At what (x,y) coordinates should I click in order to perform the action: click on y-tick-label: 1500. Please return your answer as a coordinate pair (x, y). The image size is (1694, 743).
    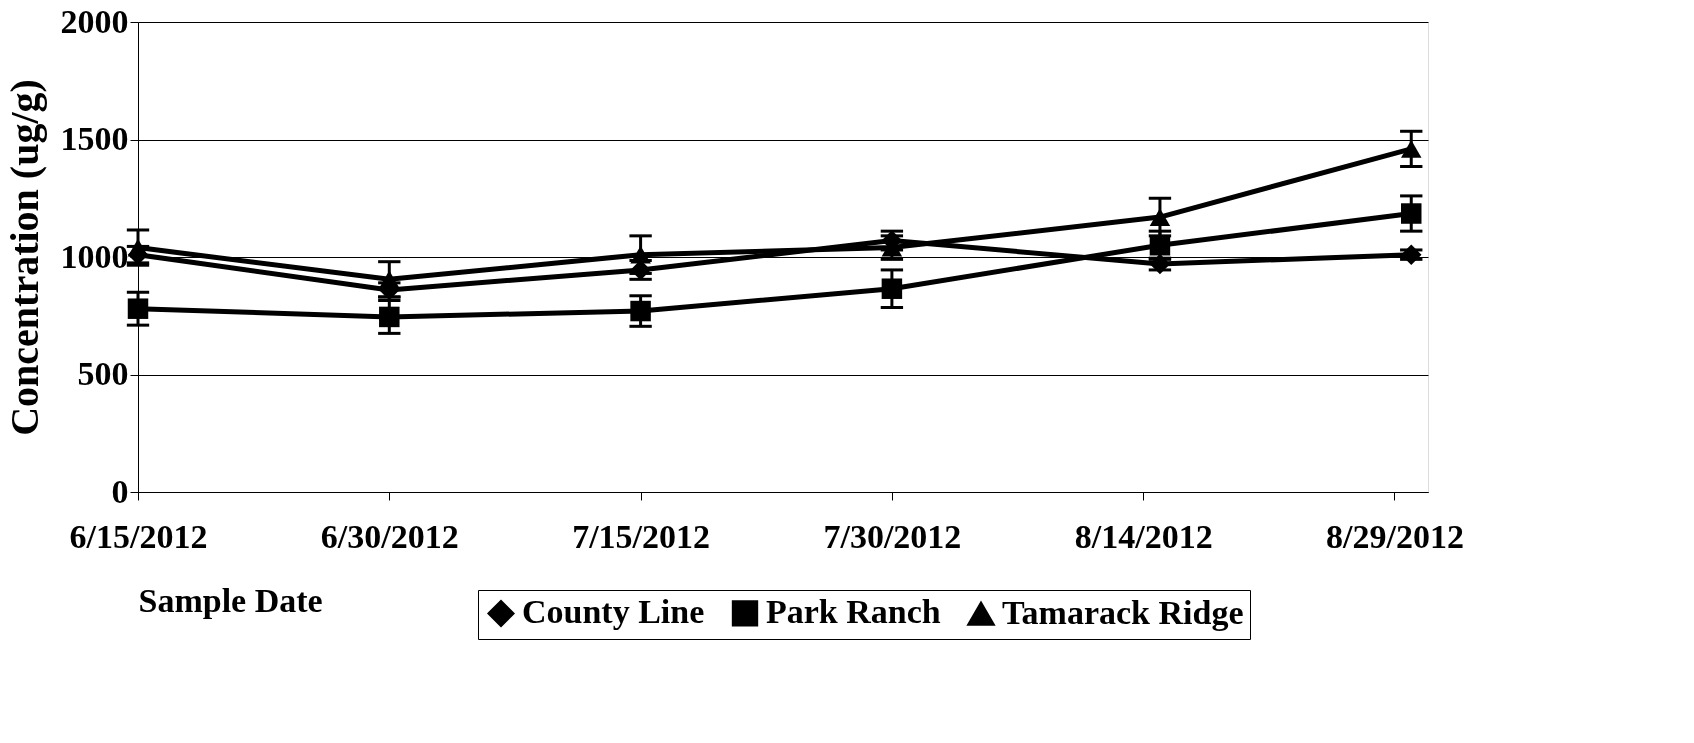
    Looking at the image, I should click on (94, 138).